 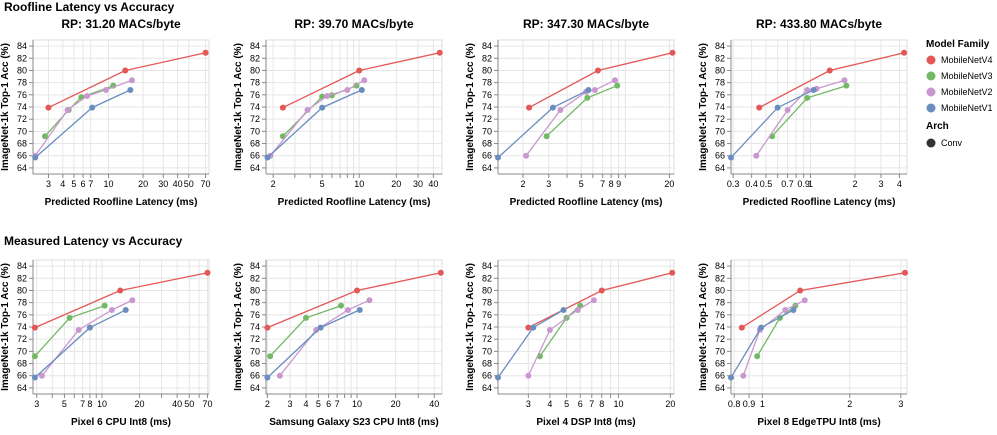 What do you see at coordinates (819, 24) in the screenshot?
I see `panel-title: RP: 433.80 MACs/byte` at bounding box center [819, 24].